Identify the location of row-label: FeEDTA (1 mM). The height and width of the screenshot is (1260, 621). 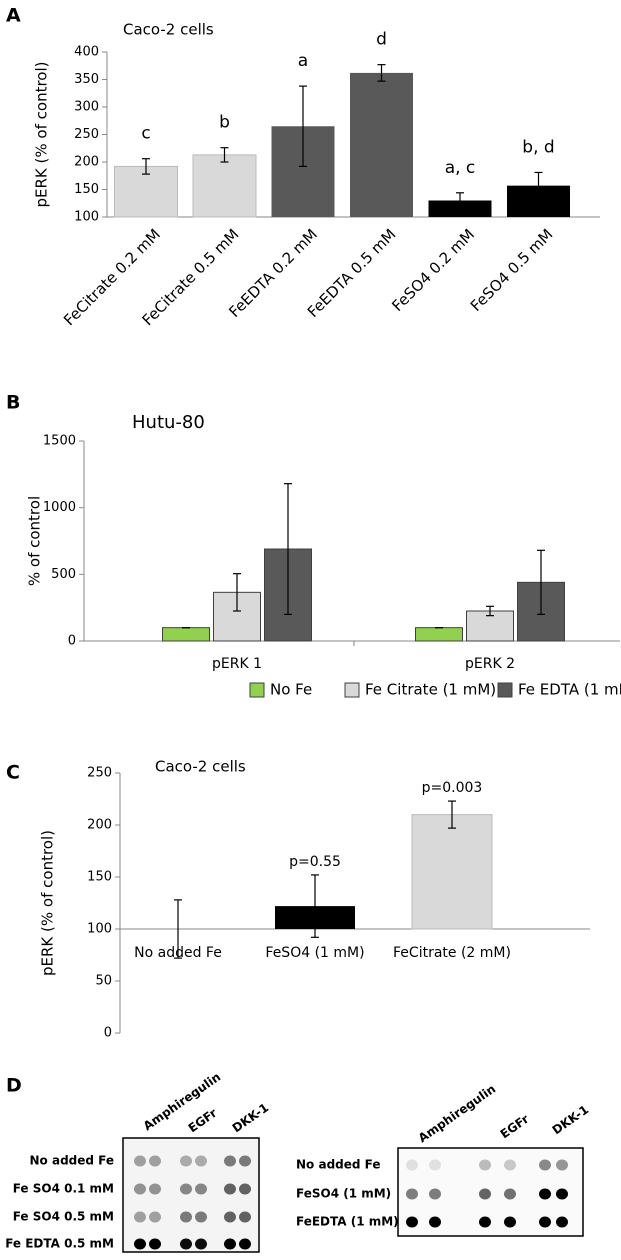
(347, 1222).